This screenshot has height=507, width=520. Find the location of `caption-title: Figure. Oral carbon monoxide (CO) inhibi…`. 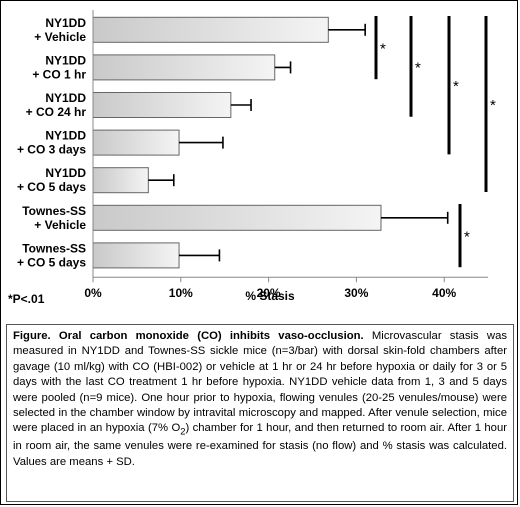

caption-title: Figure. Oral carbon monoxide (CO) inhibi… is located at coordinates (188, 336).